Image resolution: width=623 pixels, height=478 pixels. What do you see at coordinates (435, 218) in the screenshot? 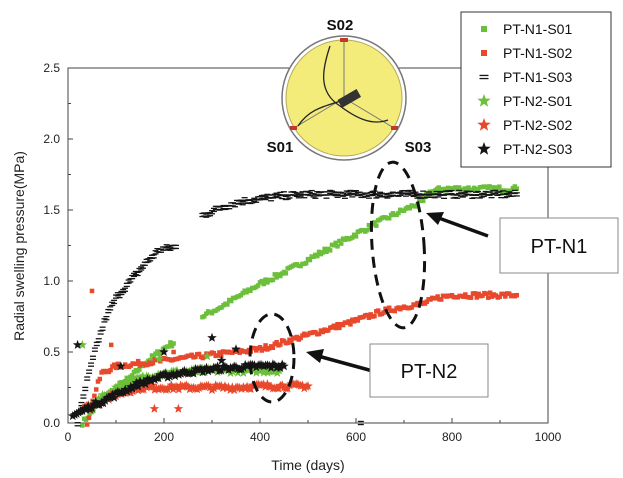
I see `pt-n1-arrowhead` at bounding box center [435, 218].